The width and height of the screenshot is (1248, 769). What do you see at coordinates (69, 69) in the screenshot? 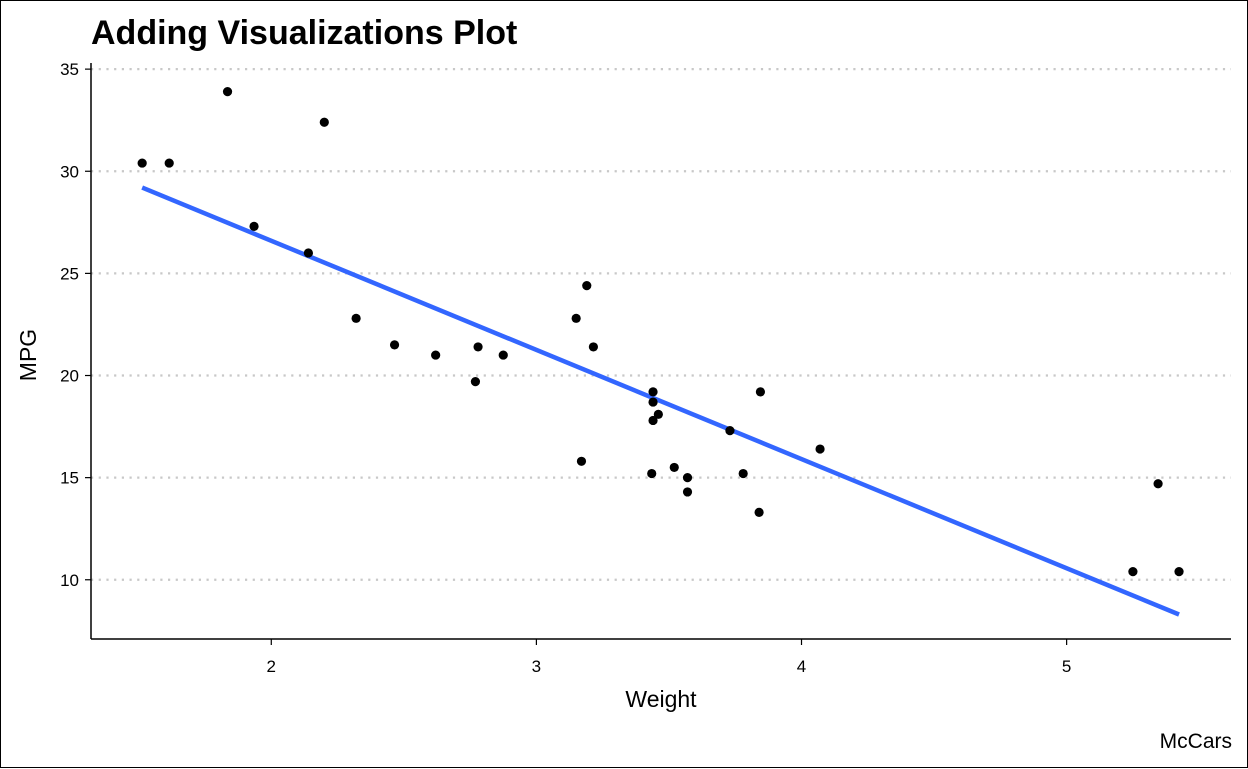
I see `y-tick-label: 35` at bounding box center [69, 69].